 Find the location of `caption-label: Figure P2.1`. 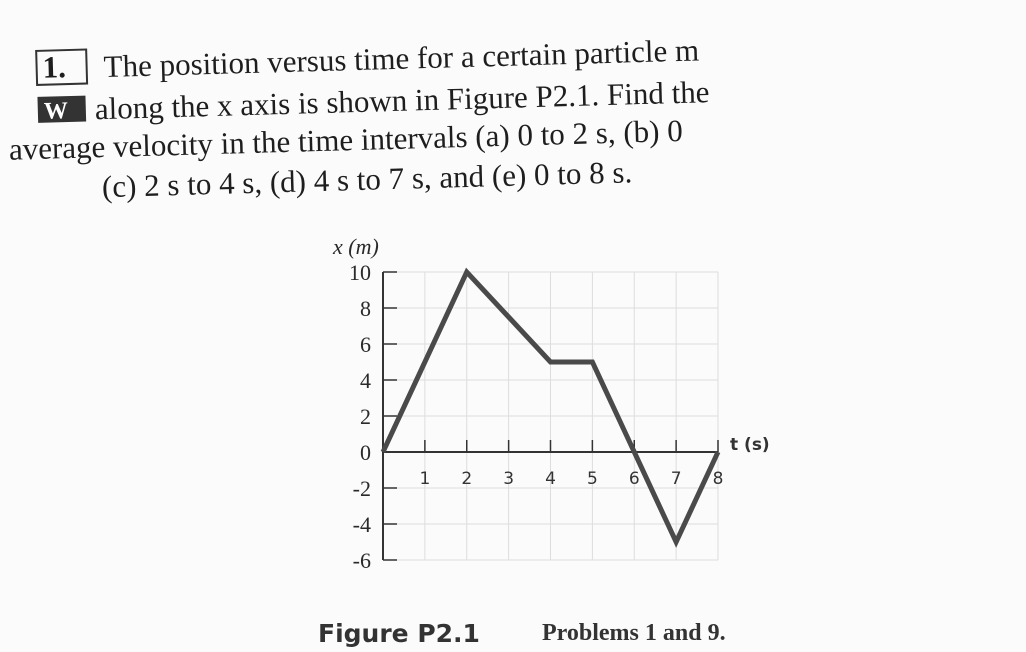

caption-label: Figure P2.1 is located at coordinates (399, 633).